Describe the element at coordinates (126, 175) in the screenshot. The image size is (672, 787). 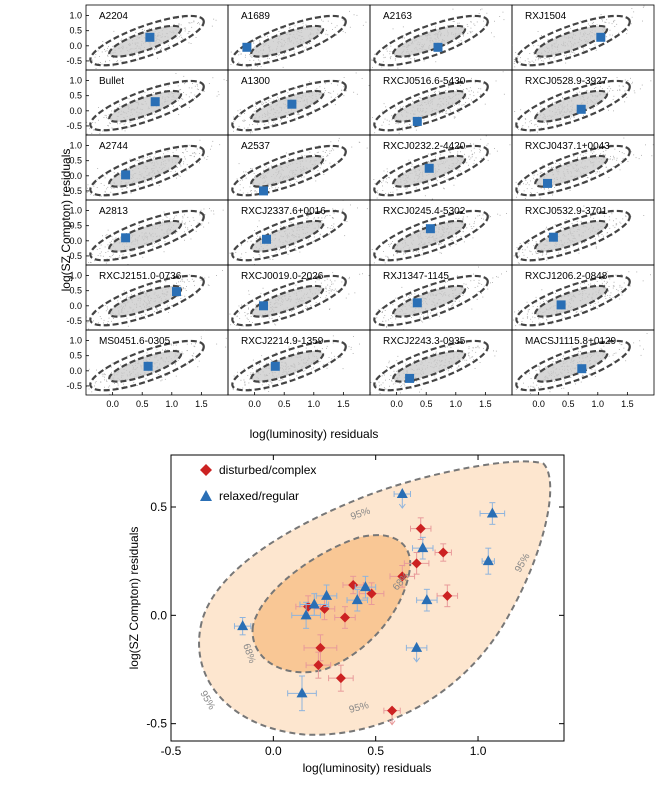
I see `cluster-marker` at that location.